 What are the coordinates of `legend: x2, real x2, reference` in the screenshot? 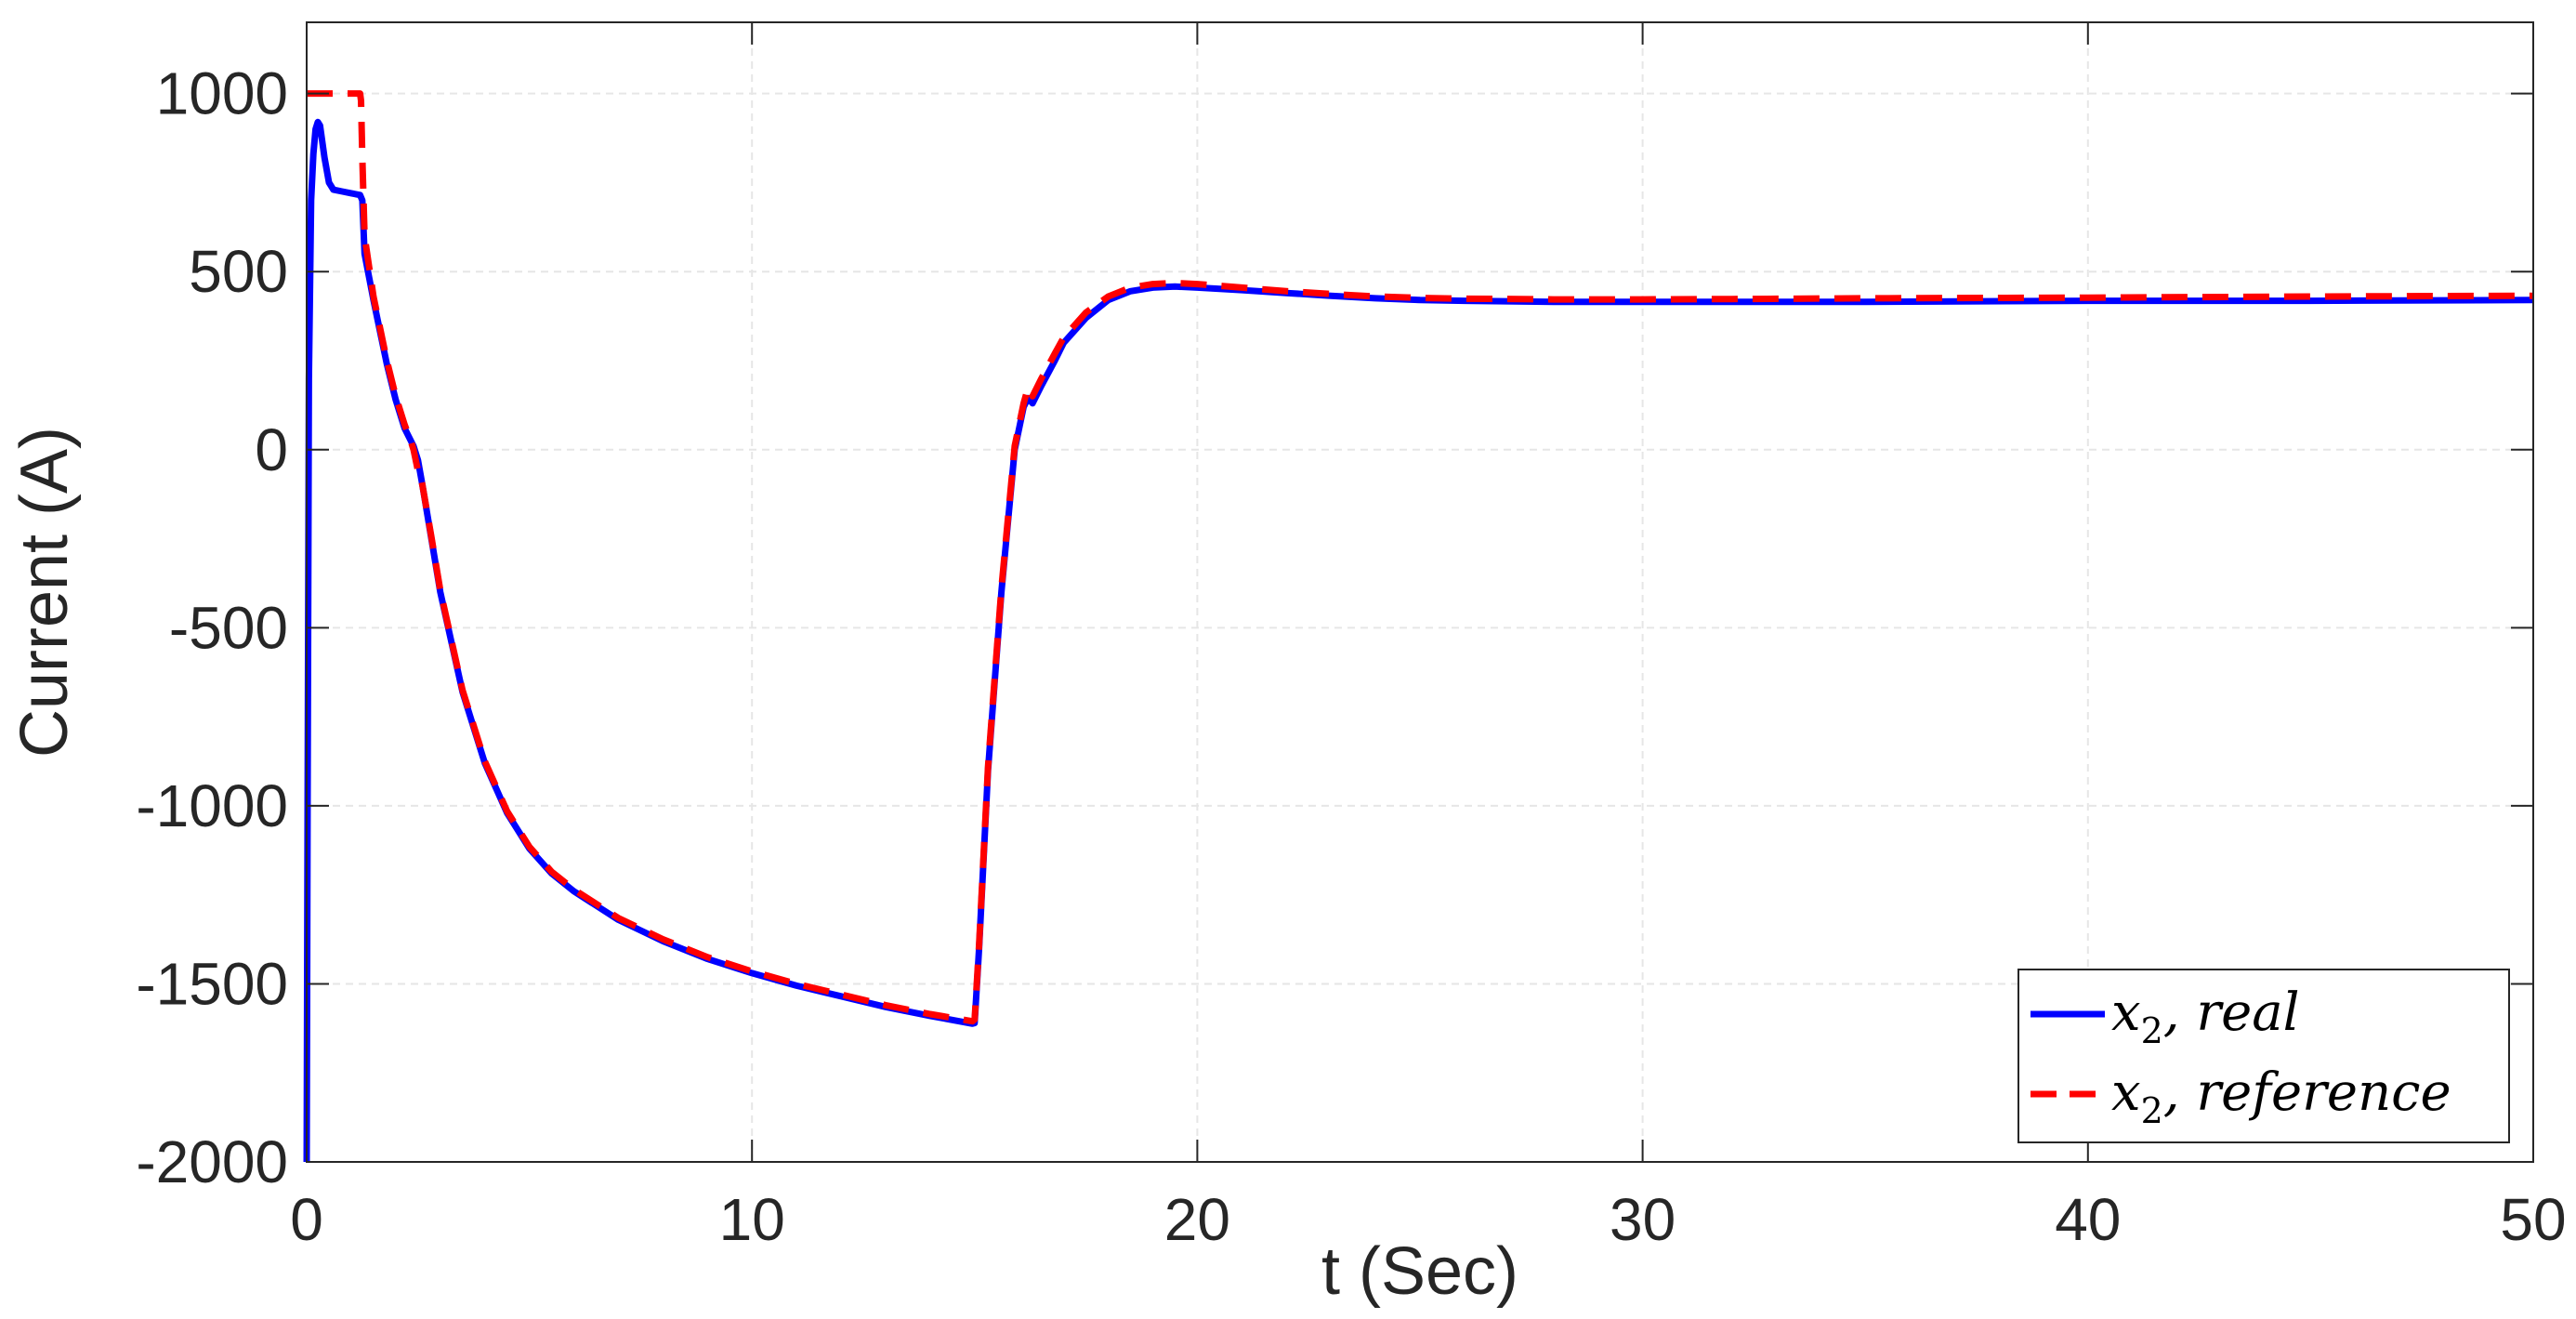 It's located at (2263, 1056).